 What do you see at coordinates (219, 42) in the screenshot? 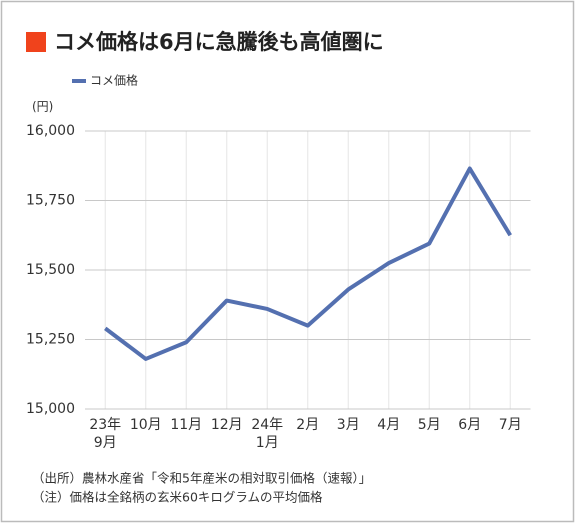
I see `chart-title: コメ価格は6月に急騰後も高値圏に` at bounding box center [219, 42].